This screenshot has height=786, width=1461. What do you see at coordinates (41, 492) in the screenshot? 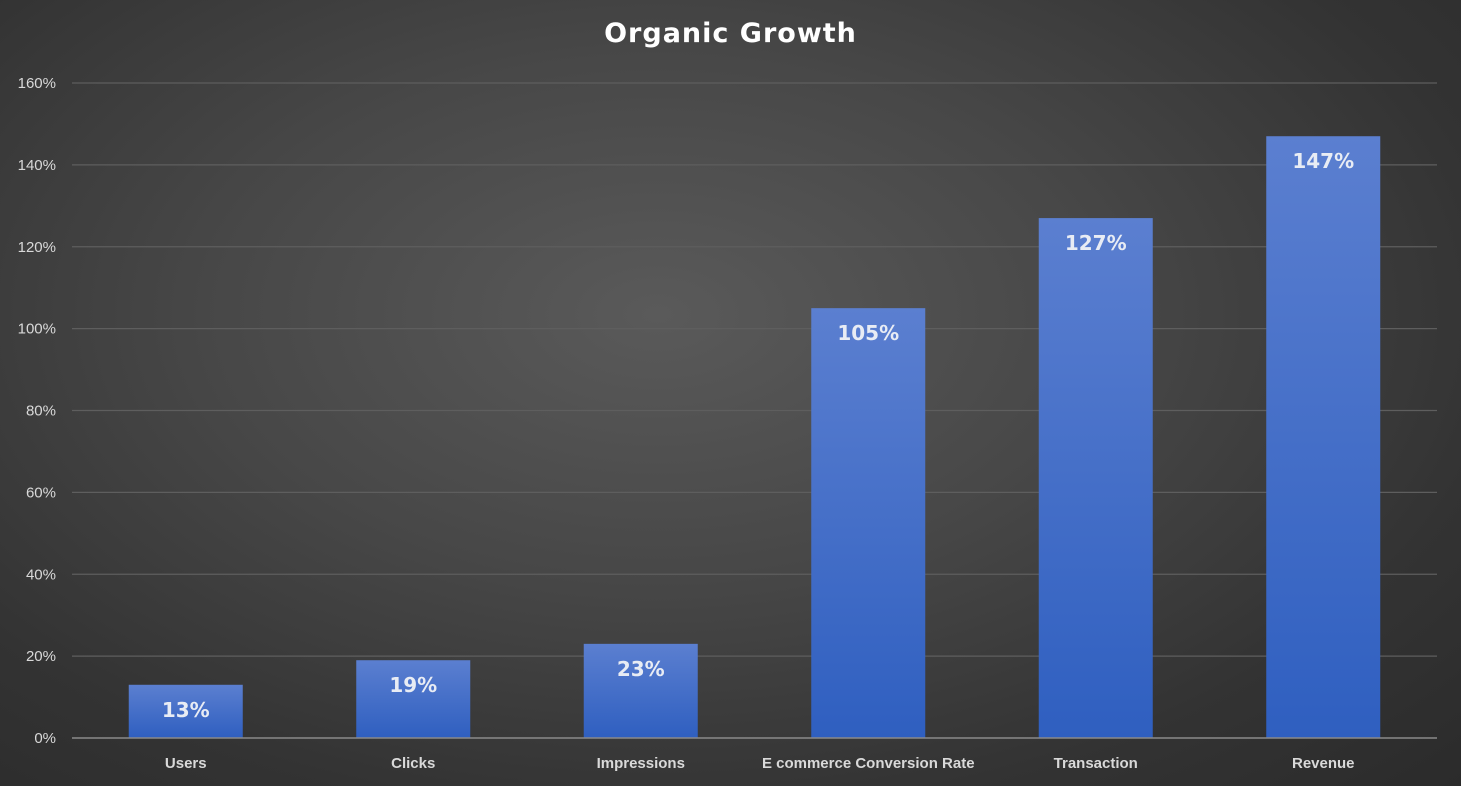
I see `y-tick-label: 60%` at bounding box center [41, 492].